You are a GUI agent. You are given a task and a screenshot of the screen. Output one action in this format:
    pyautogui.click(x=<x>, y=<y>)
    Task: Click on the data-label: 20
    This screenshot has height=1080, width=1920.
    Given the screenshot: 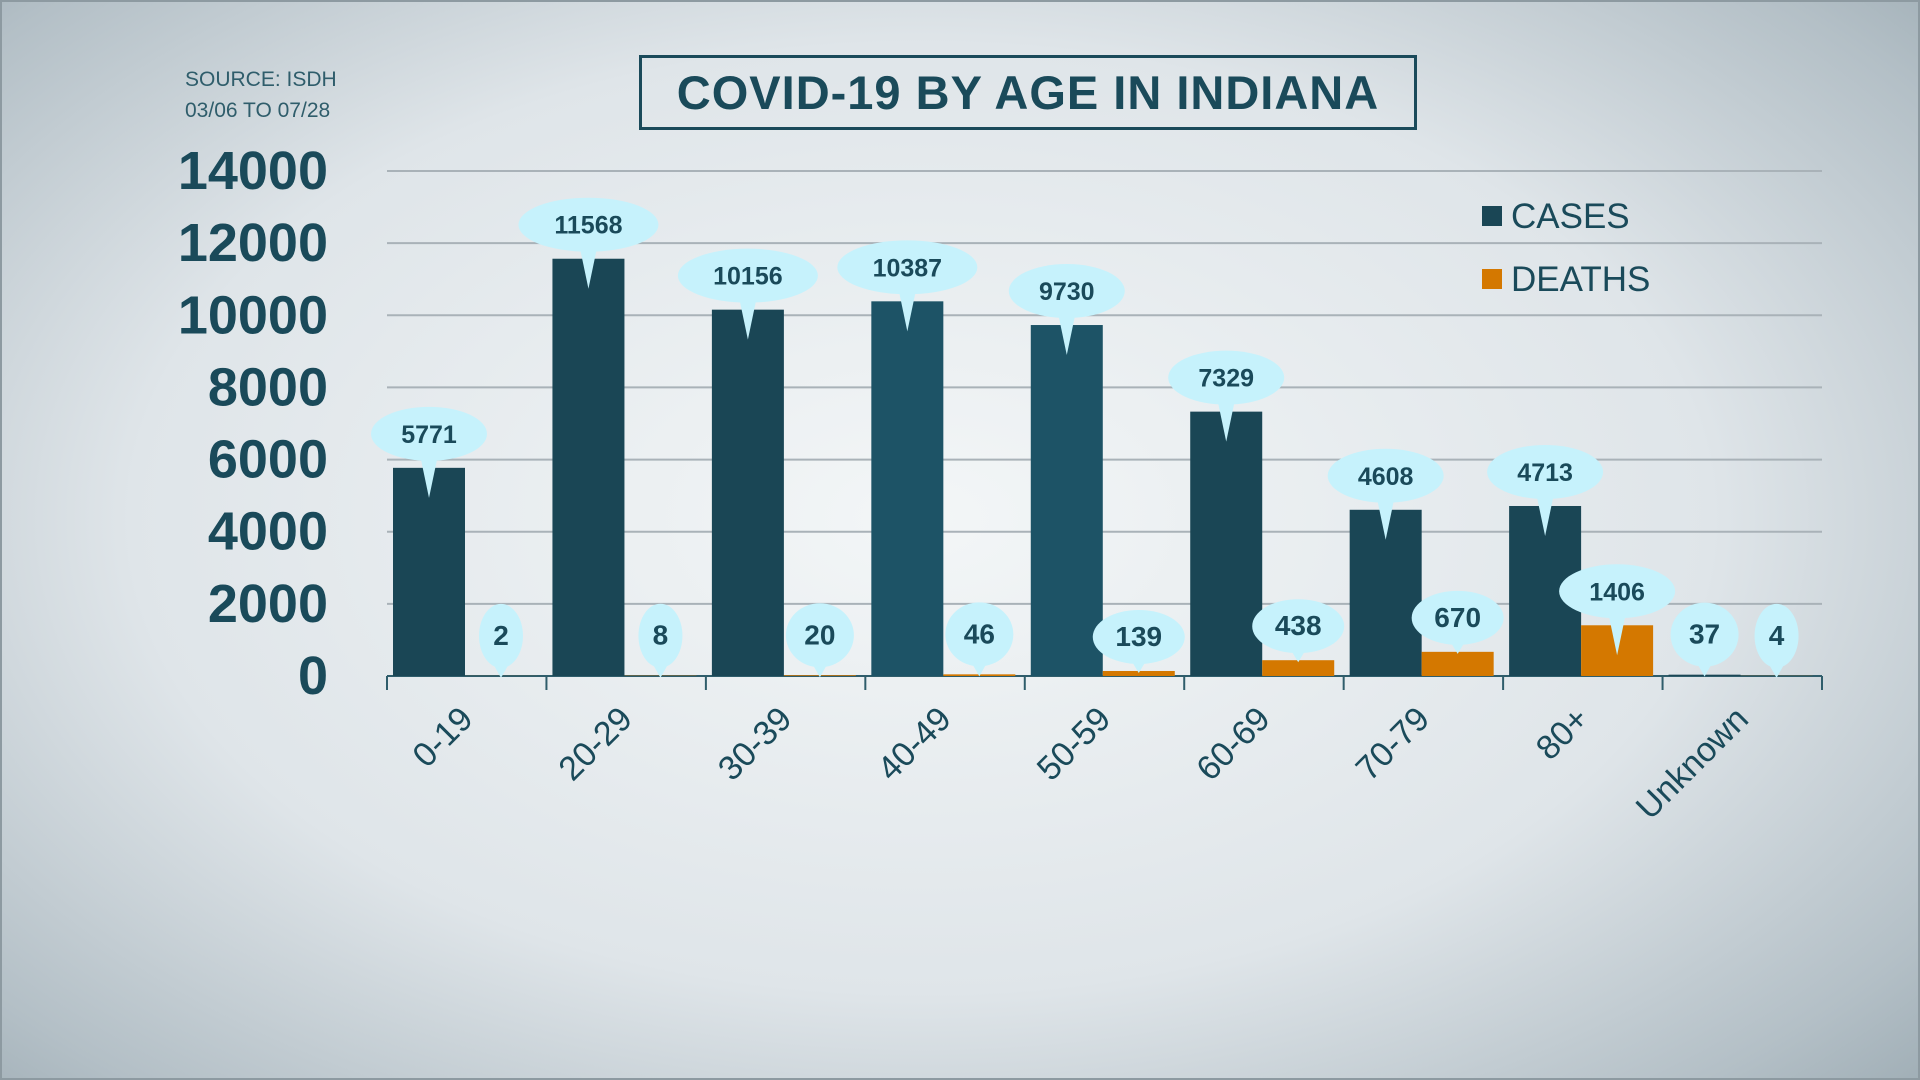 What is the action you would take?
    pyautogui.click(x=819, y=634)
    